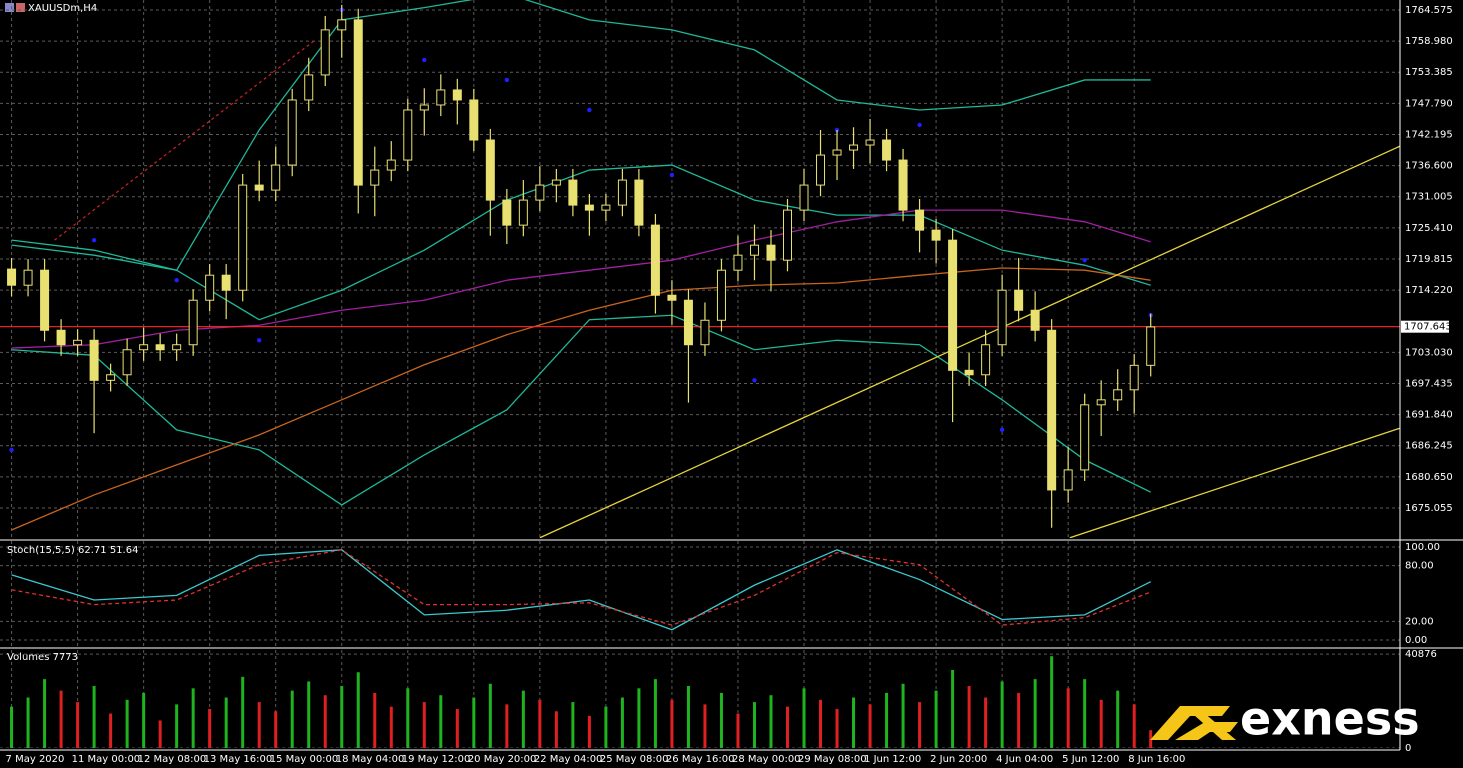  What do you see at coordinates (1024, 759) in the screenshot?
I see `x-tick-label: 4 Jun 04:00` at bounding box center [1024, 759].